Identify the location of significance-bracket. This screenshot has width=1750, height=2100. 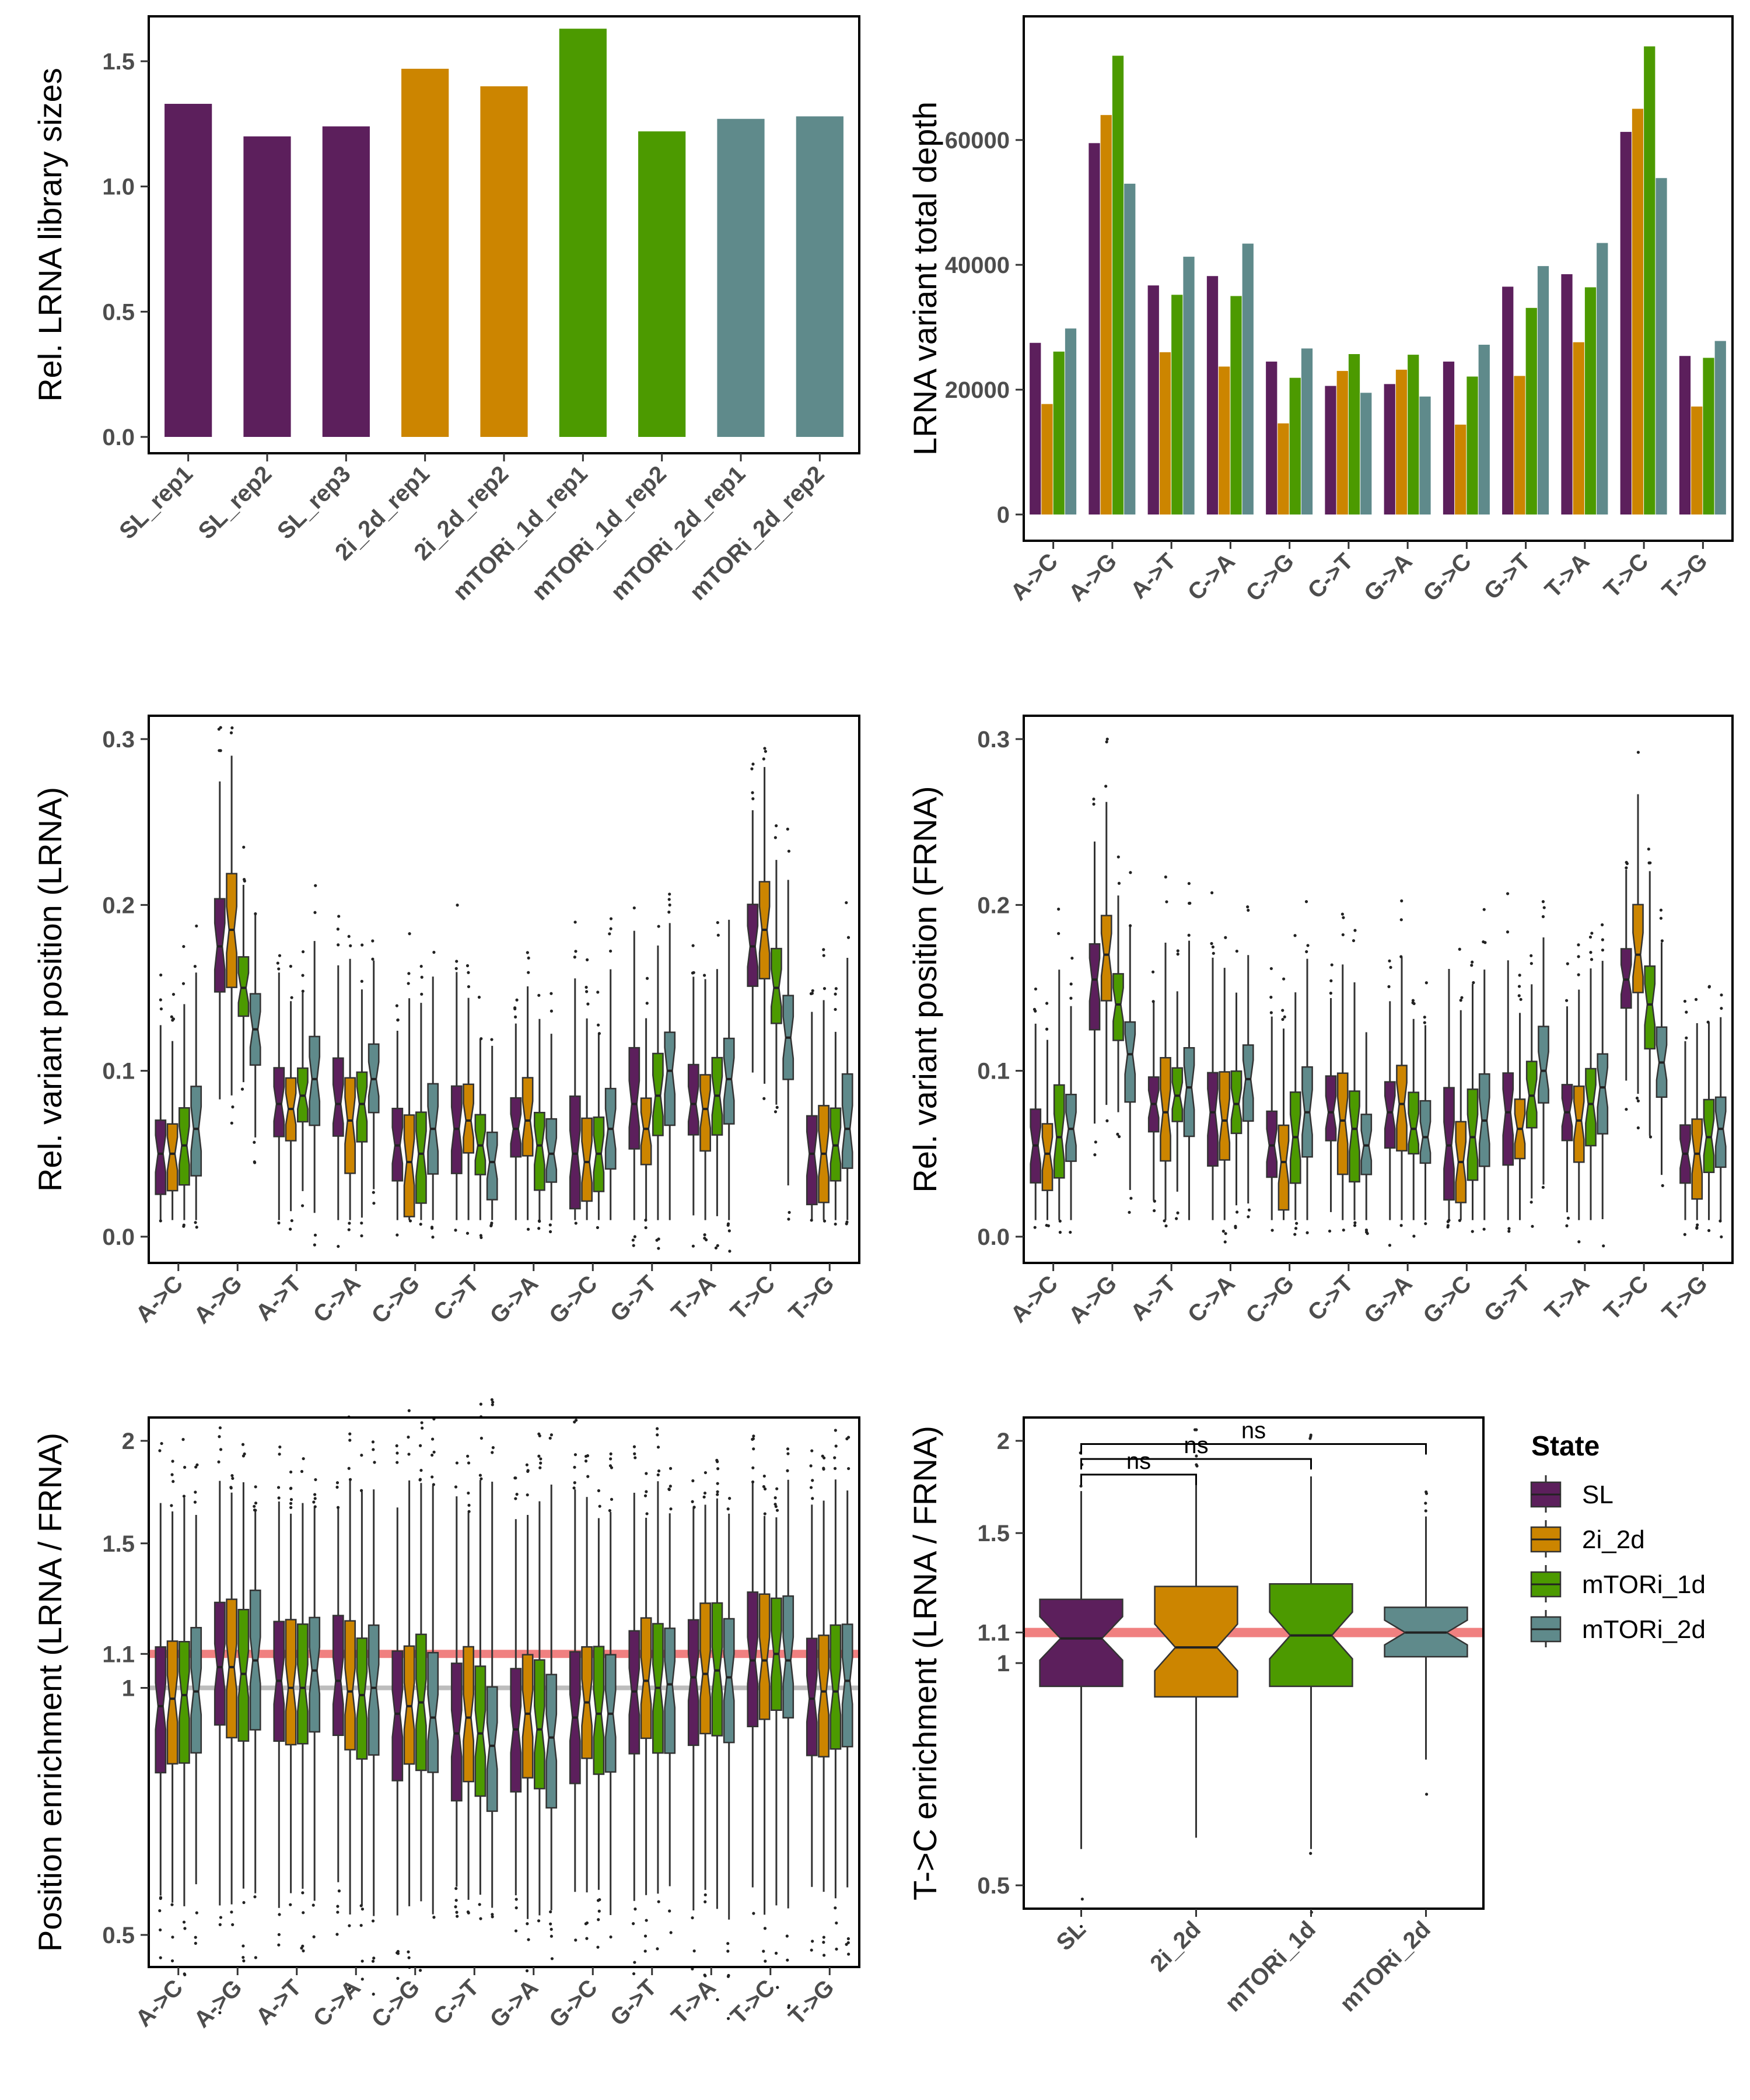
(1196, 1464).